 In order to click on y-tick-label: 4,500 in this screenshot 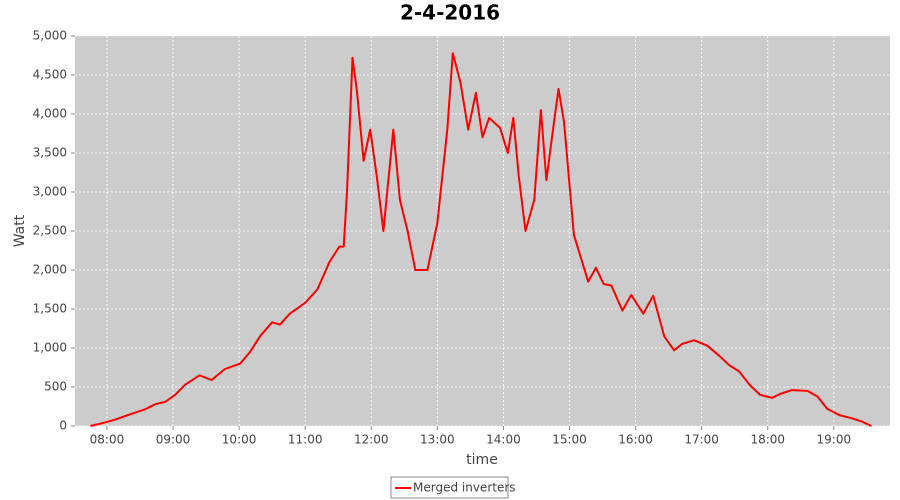, I will do `click(50, 75)`.